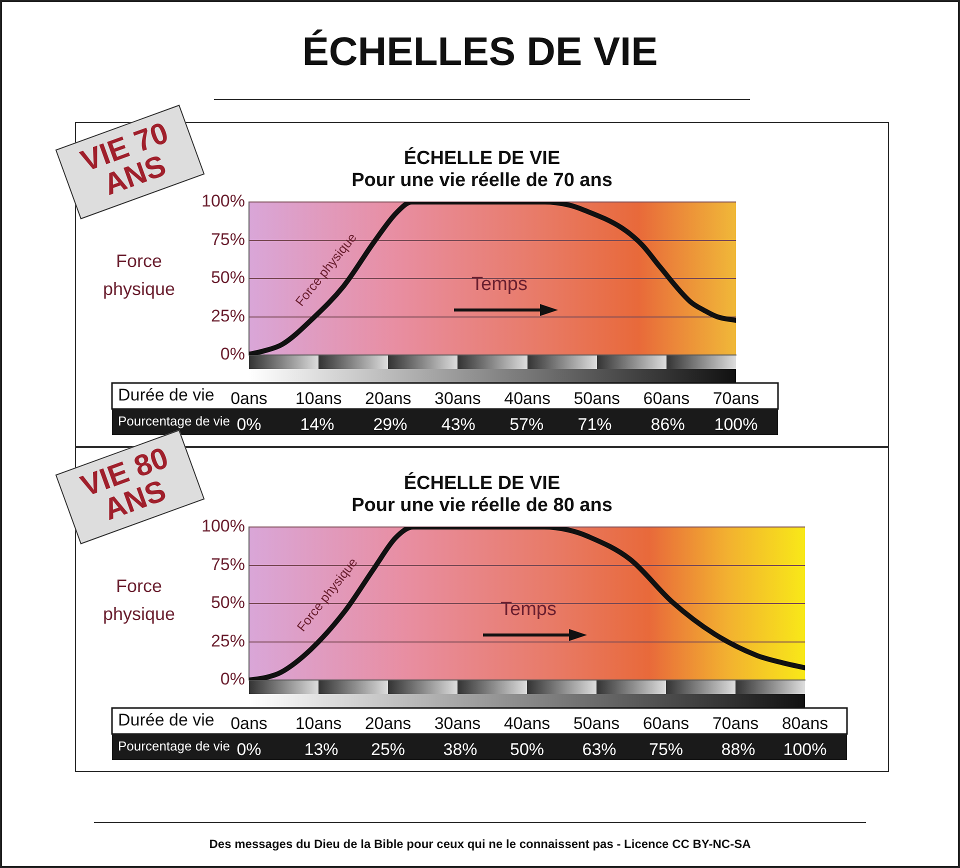 The image size is (960, 868). What do you see at coordinates (482, 505) in the screenshot?
I see `chart-subtitle: Pour une vie réelle de 80 ans` at bounding box center [482, 505].